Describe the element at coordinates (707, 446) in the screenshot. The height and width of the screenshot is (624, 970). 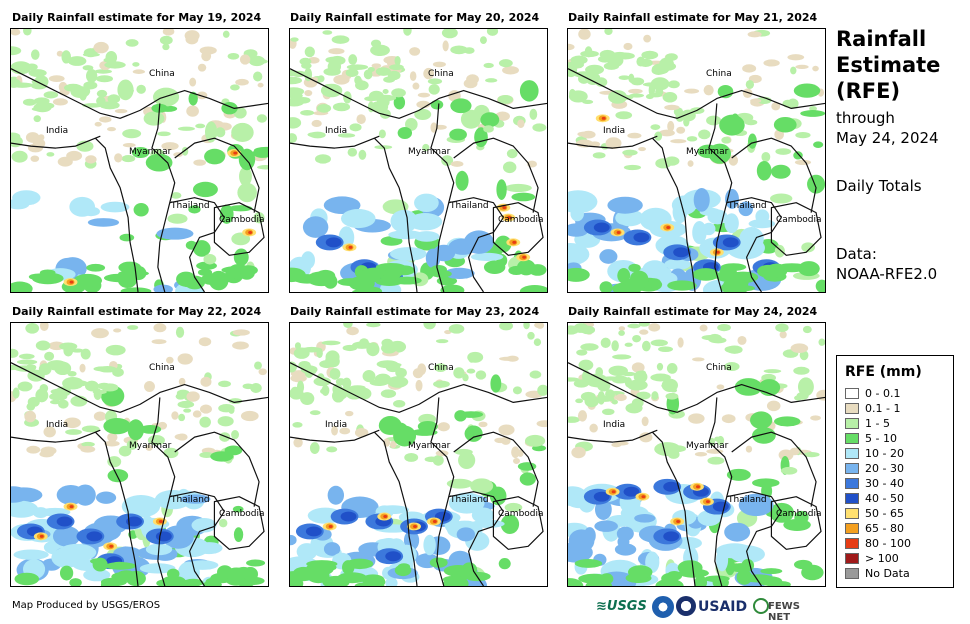
I see `map-label-myanmar: Myanmar` at that location.